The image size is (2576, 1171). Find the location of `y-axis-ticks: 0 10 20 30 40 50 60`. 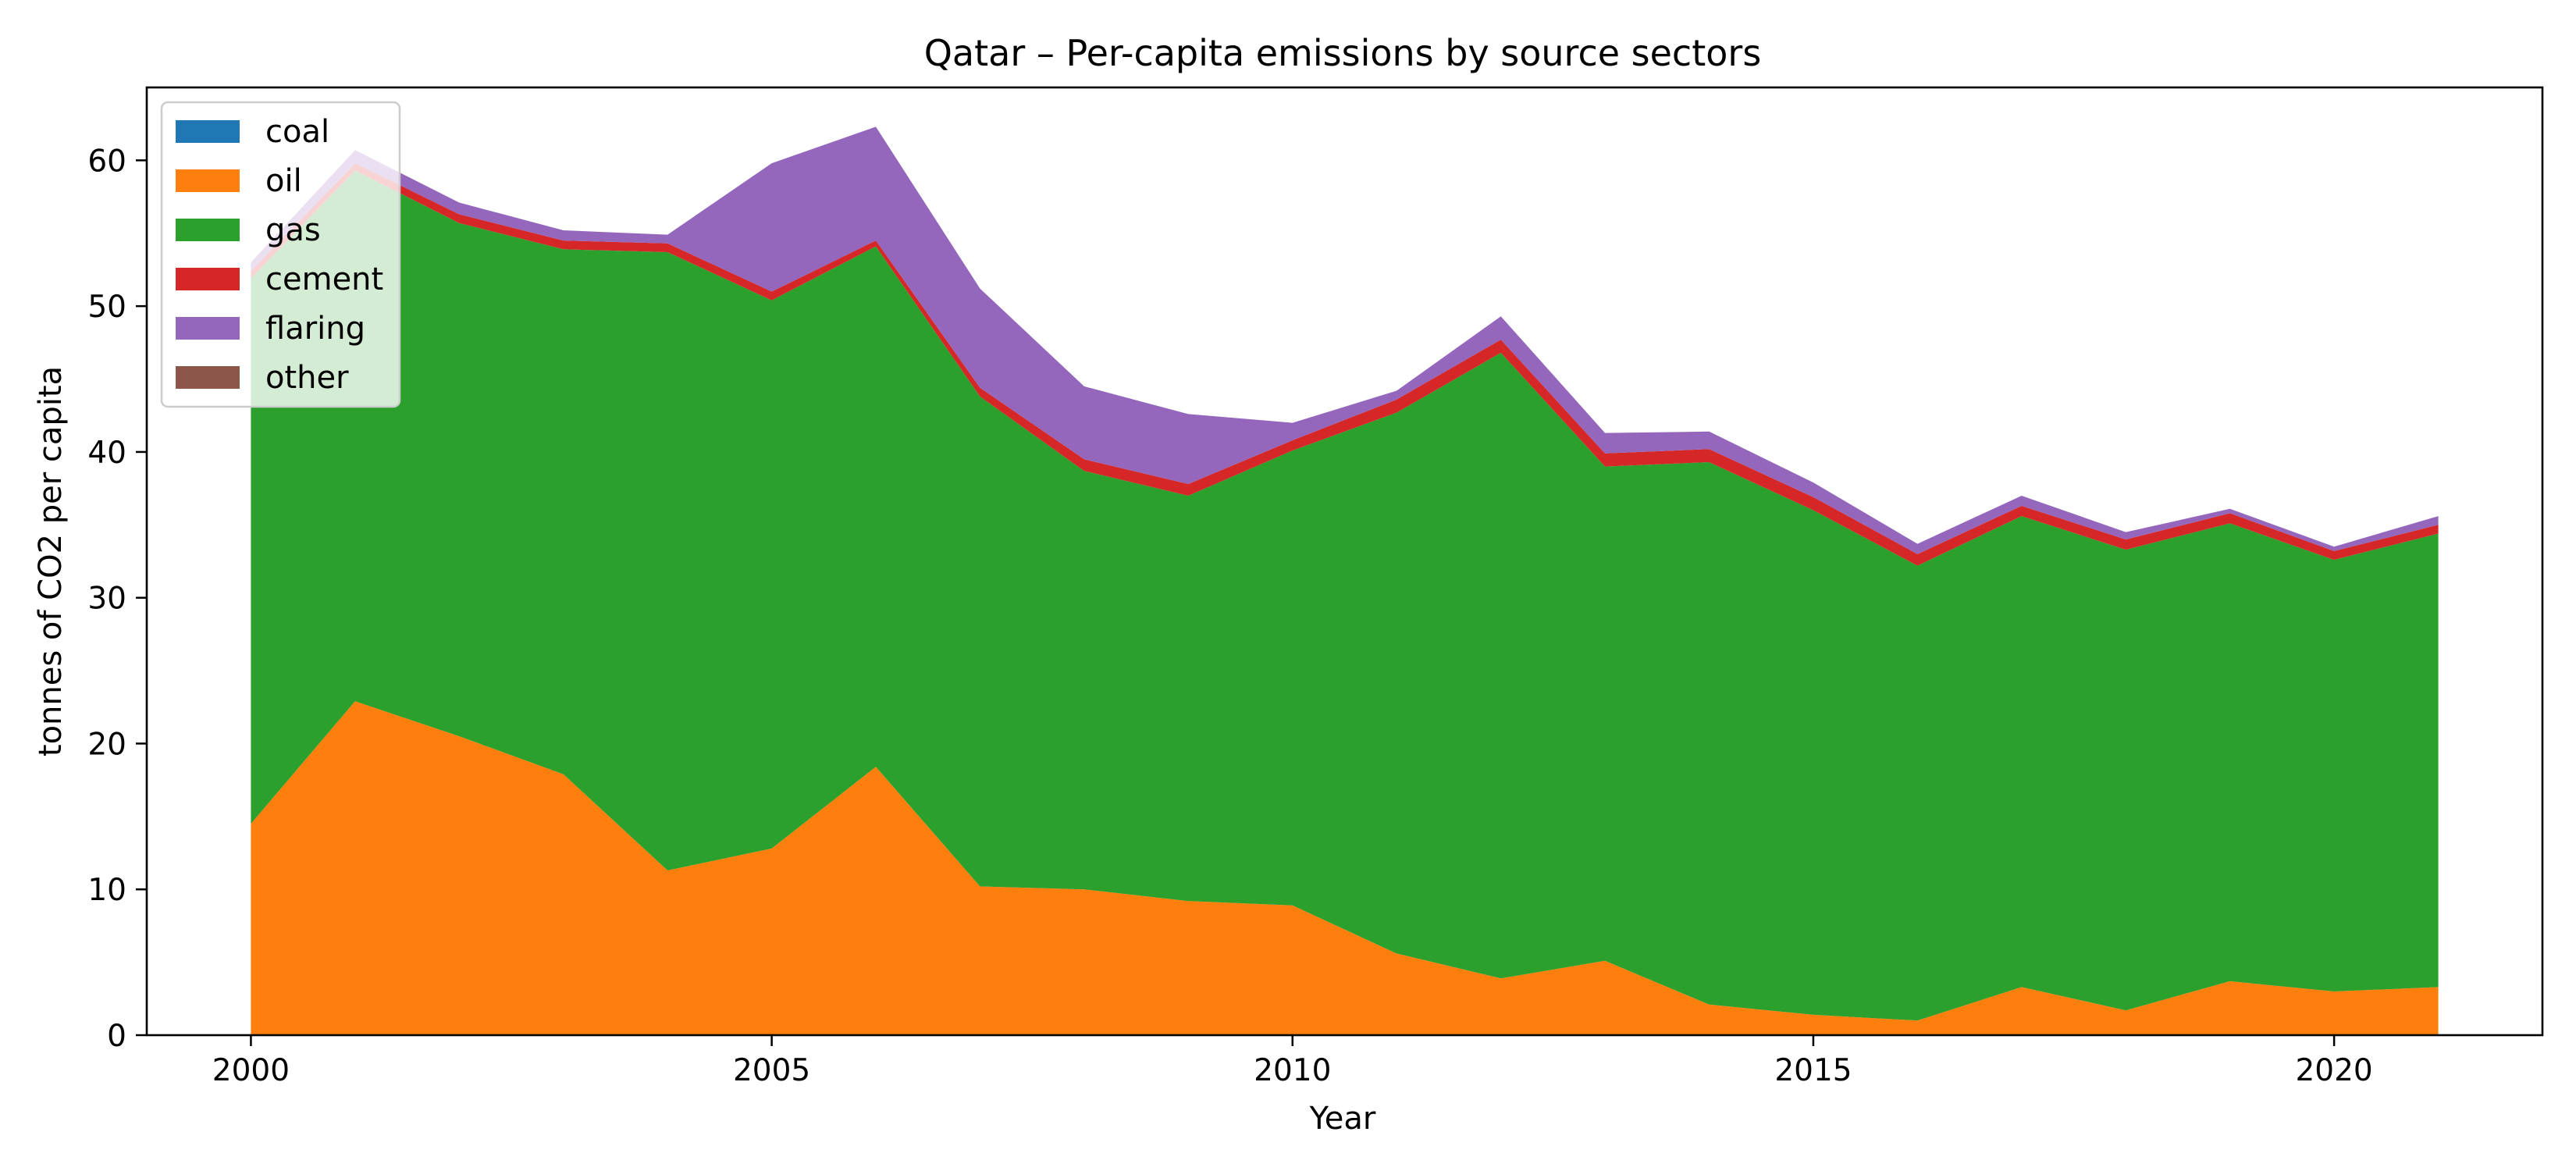

y-axis-ticks: 0 10 20 30 40 50 60 is located at coordinates (117, 599).